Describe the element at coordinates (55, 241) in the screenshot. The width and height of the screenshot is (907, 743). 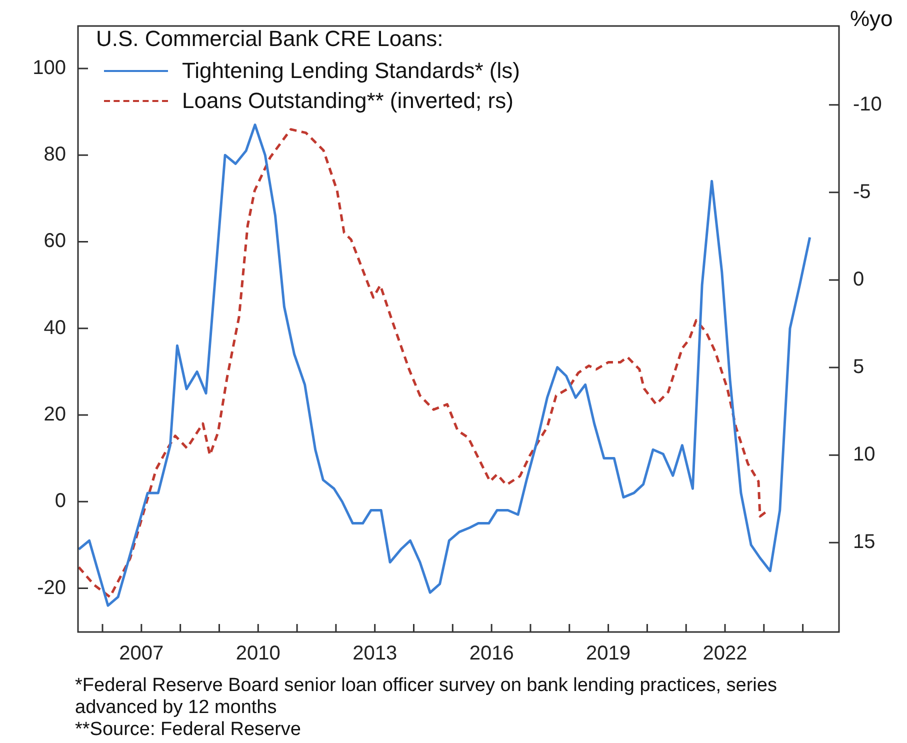
I see `y-tick-label: 60` at that location.